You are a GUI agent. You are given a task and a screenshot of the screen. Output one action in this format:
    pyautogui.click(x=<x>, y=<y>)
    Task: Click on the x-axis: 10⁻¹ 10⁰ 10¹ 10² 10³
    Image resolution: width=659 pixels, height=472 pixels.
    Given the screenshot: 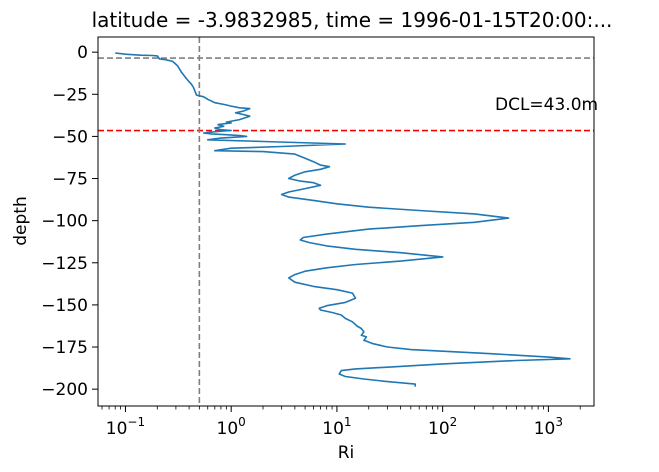 What is the action you would take?
    pyautogui.click(x=341, y=422)
    